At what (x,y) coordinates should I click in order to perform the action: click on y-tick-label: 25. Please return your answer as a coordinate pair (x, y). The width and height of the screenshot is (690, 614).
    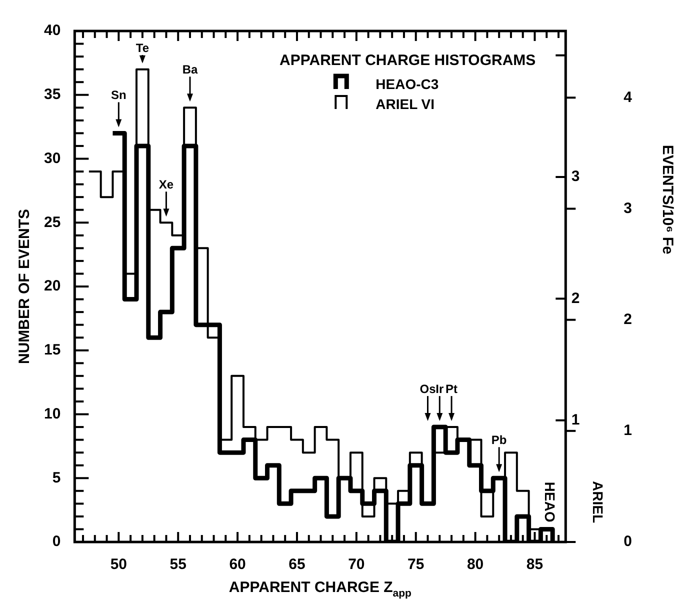
    Looking at the image, I should click on (52, 222).